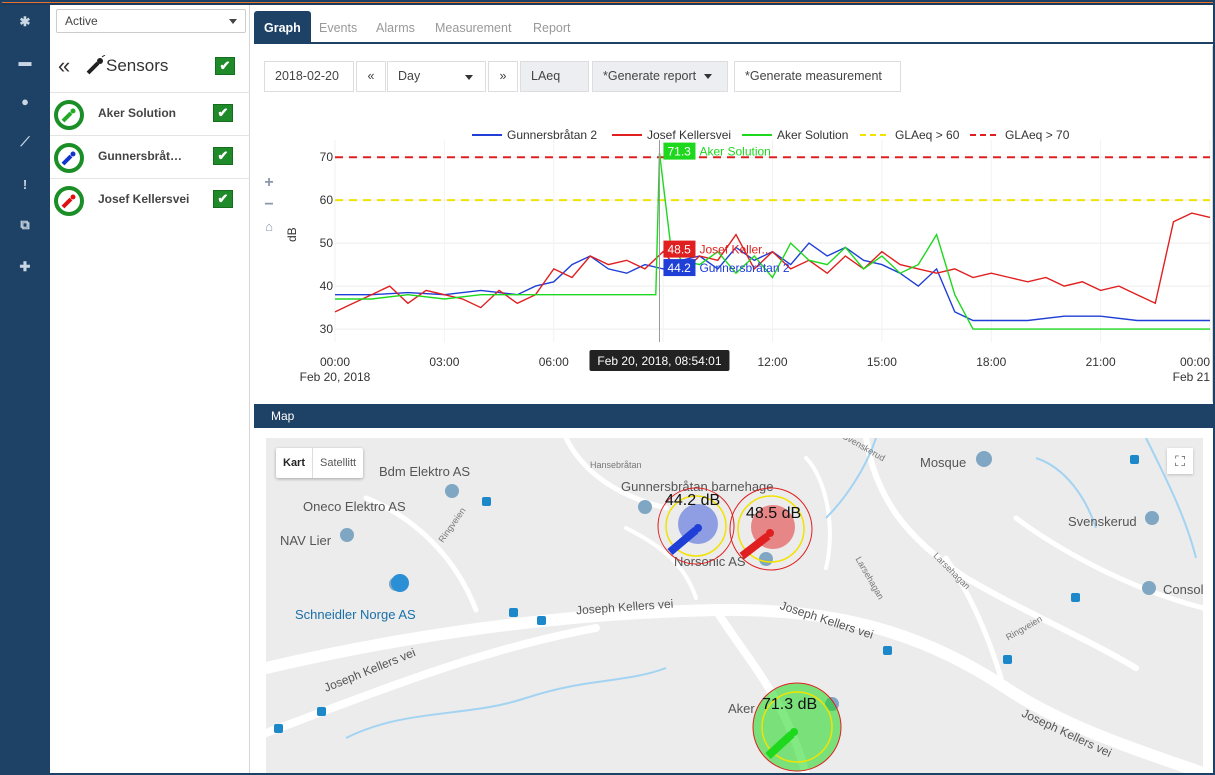 Image resolution: width=1215 pixels, height=775 pixels. Describe the element at coordinates (409, 76) in the screenshot. I see `period-value: Day` at that location.